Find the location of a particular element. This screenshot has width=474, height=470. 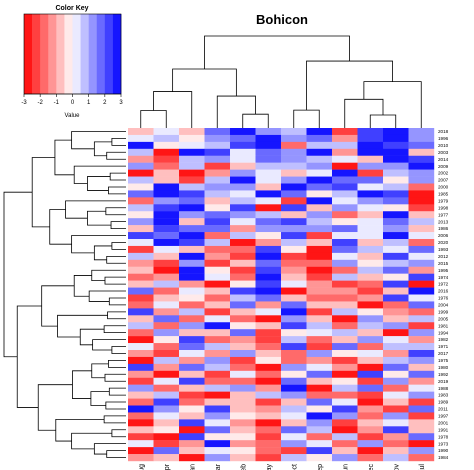

color-key-tick-label: 3 is located at coordinates (121, 103).